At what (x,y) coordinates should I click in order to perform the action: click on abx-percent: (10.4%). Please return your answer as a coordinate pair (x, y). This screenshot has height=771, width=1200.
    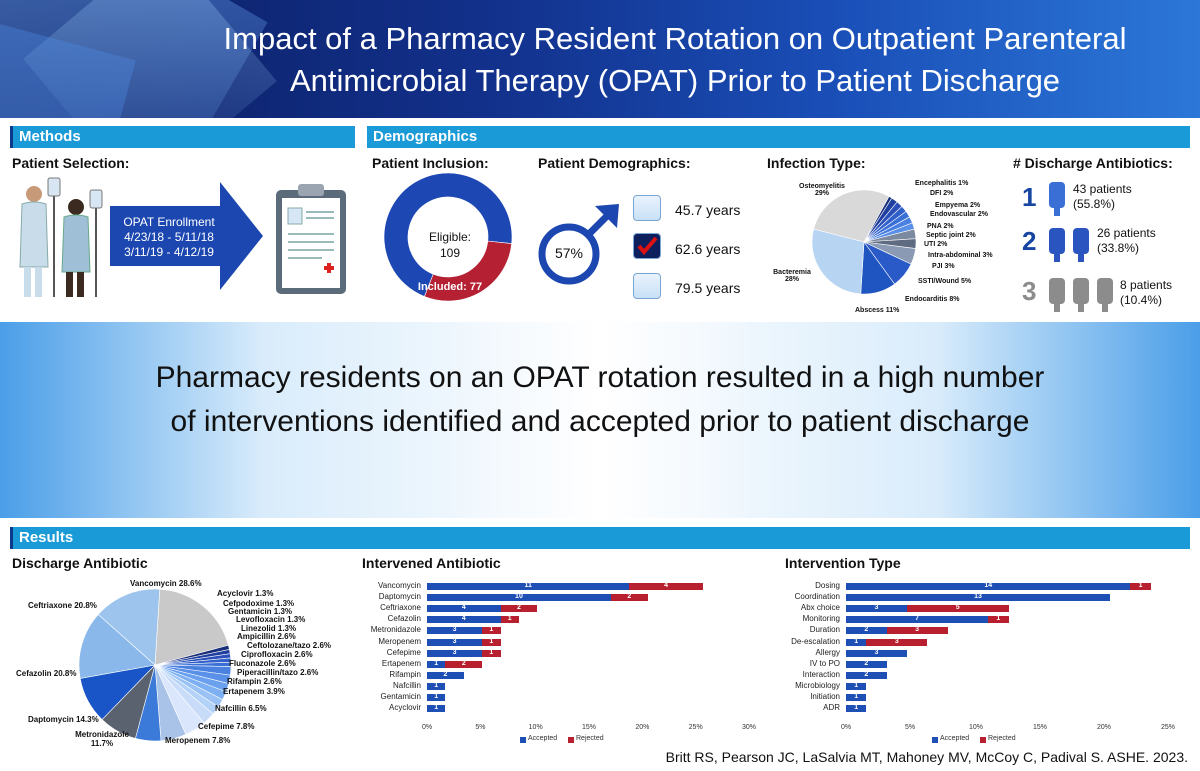
    Looking at the image, I should click on (1141, 300).